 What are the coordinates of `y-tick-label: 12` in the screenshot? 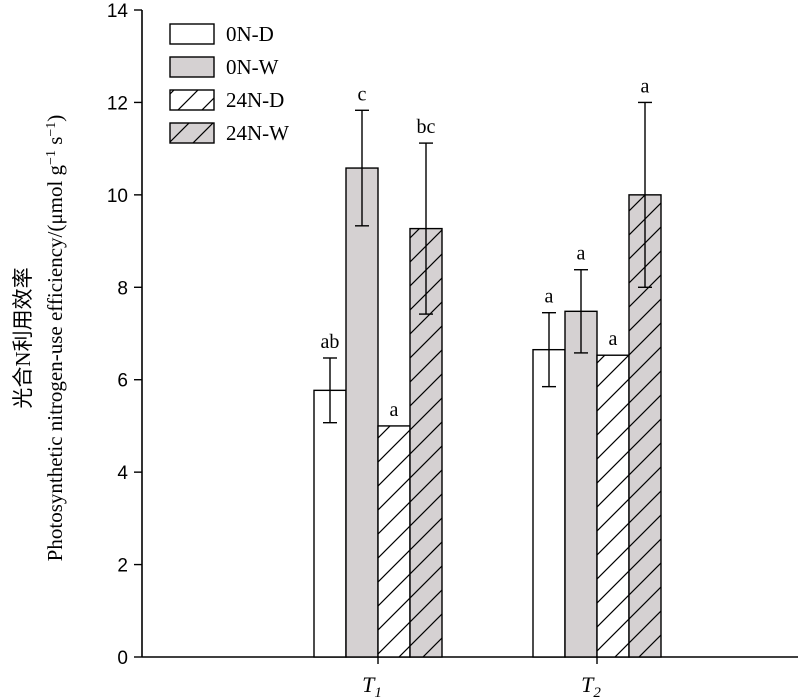 It's located at (117, 103).